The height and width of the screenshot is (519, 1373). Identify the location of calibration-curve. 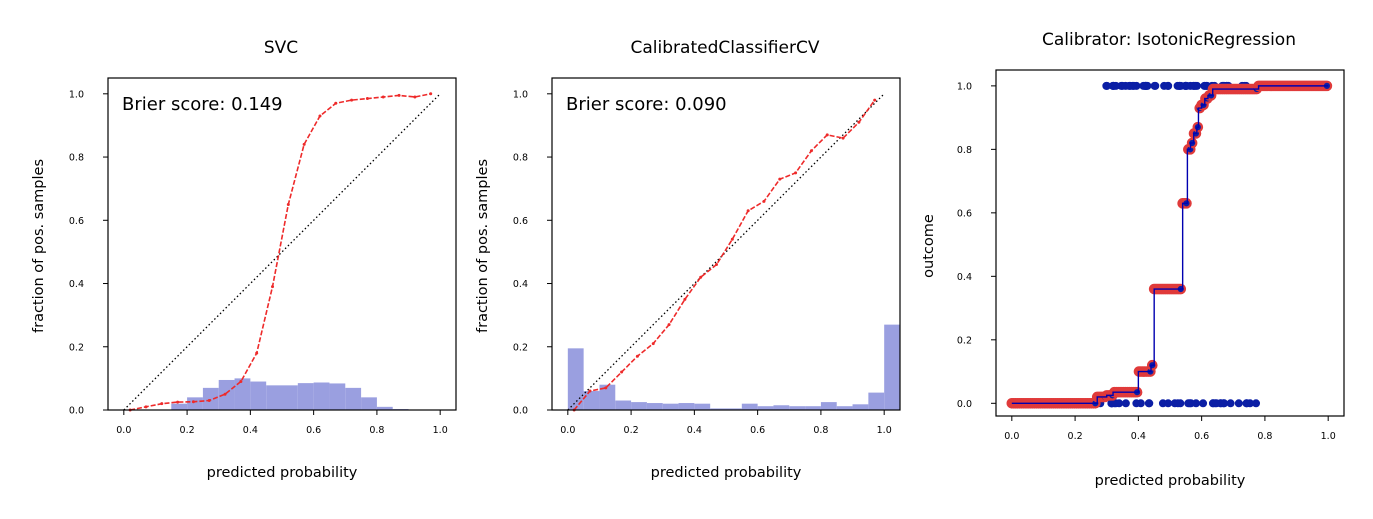
(724, 255).